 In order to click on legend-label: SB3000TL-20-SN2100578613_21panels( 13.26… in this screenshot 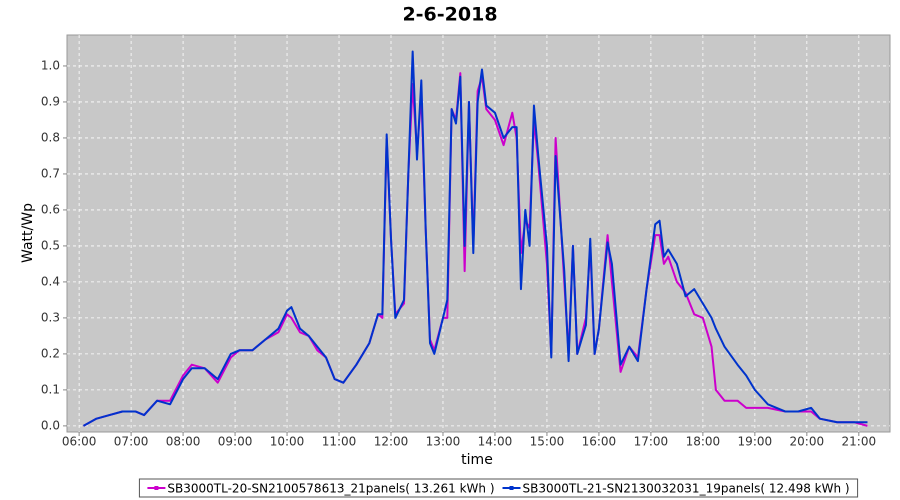, I will do `click(330, 489)`.